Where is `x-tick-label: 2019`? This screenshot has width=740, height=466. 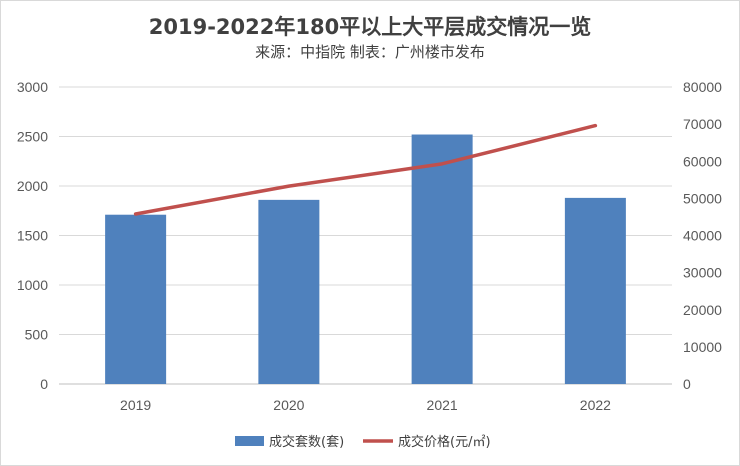
x-tick-label: 2019 is located at coordinates (135, 405).